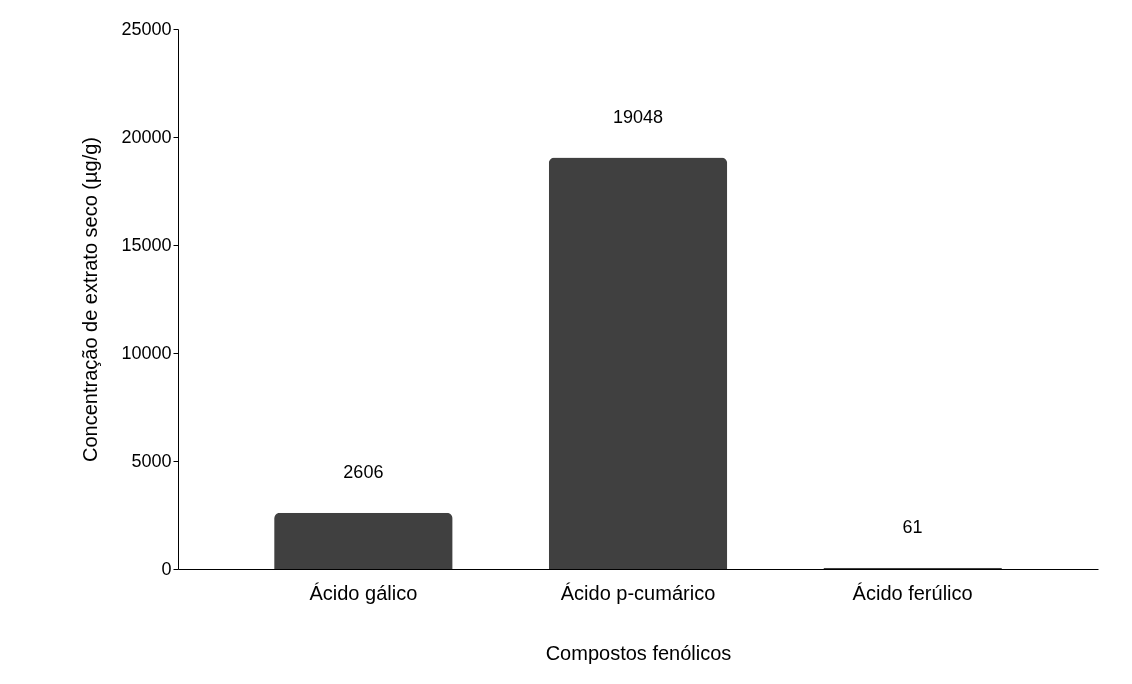 This screenshot has height=684, width=1132. I want to click on y-tick-label: 20000, so click(146, 136).